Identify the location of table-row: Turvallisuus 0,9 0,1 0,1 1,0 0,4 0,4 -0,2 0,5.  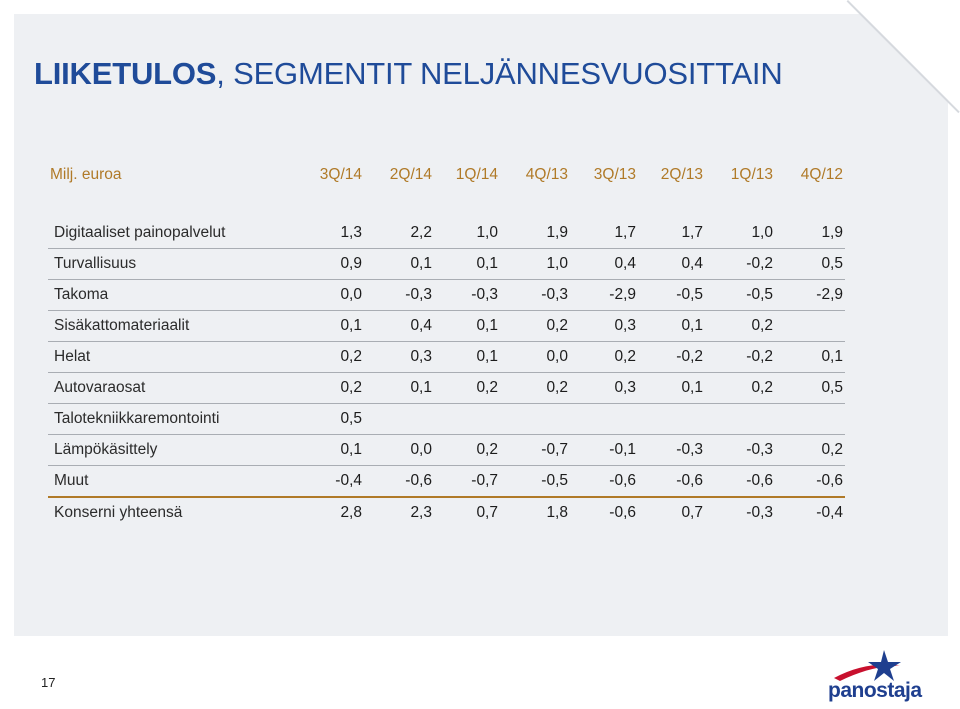
(446, 264).